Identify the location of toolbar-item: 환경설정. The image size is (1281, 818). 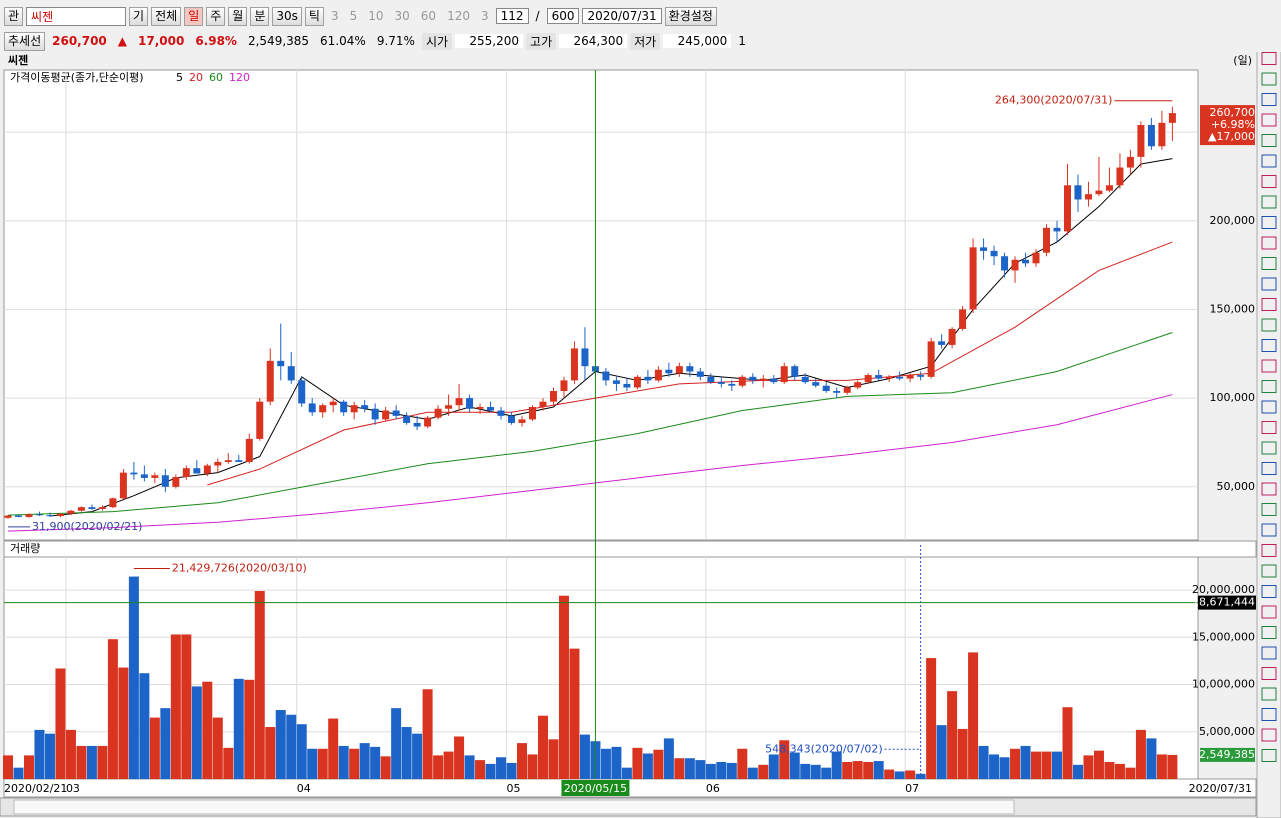
(690, 16).